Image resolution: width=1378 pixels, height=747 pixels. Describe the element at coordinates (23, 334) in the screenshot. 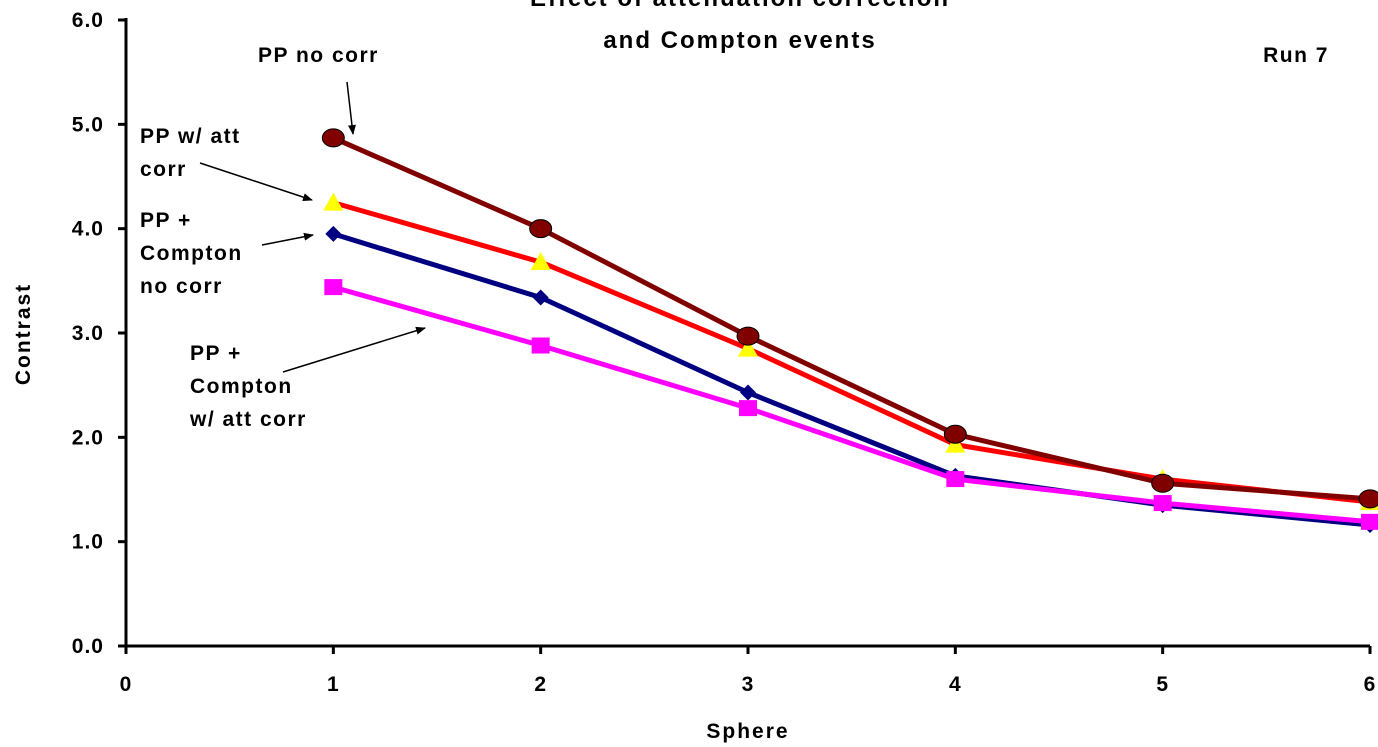

I see `y-axis-title: Contrast` at that location.